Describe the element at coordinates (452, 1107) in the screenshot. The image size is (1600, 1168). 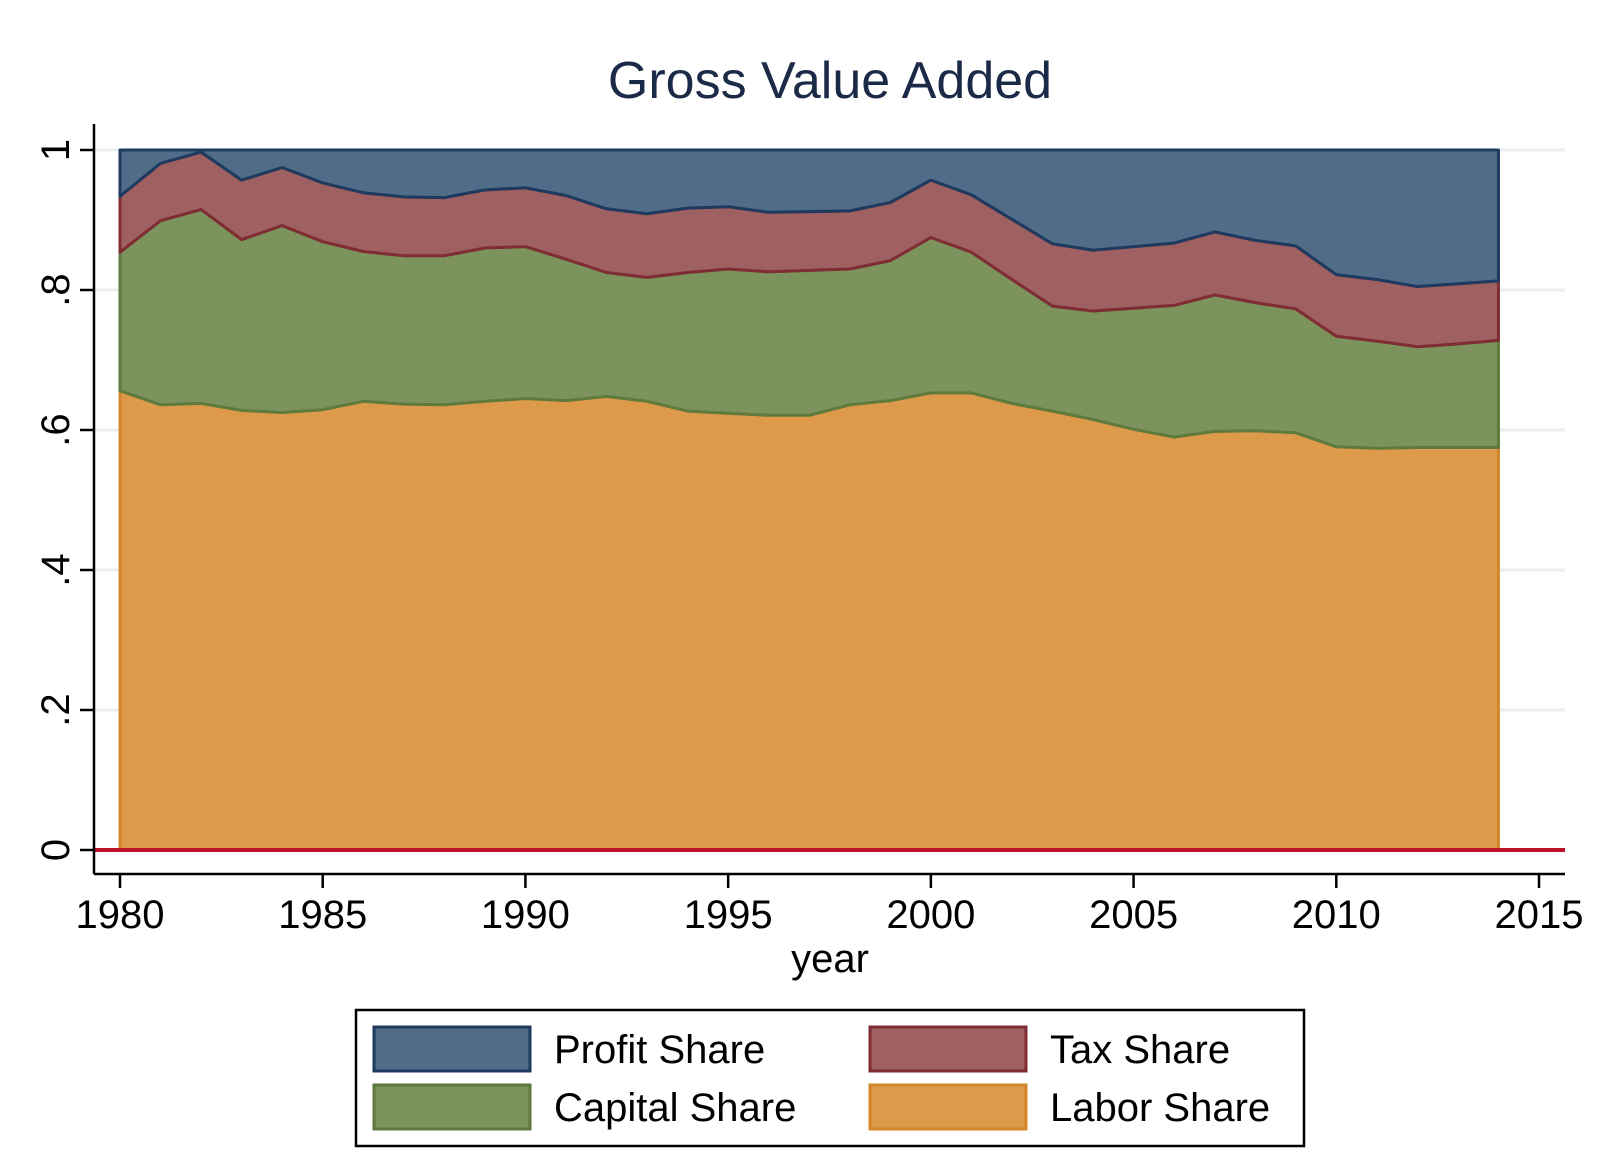
I see `legend-swatch-capital-share` at that location.